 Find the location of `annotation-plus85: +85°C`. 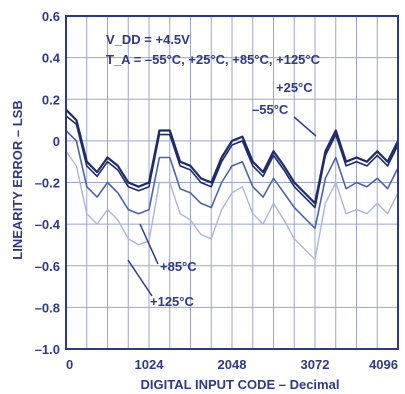

annotation-plus85: +85°C is located at coordinates (168, 248).